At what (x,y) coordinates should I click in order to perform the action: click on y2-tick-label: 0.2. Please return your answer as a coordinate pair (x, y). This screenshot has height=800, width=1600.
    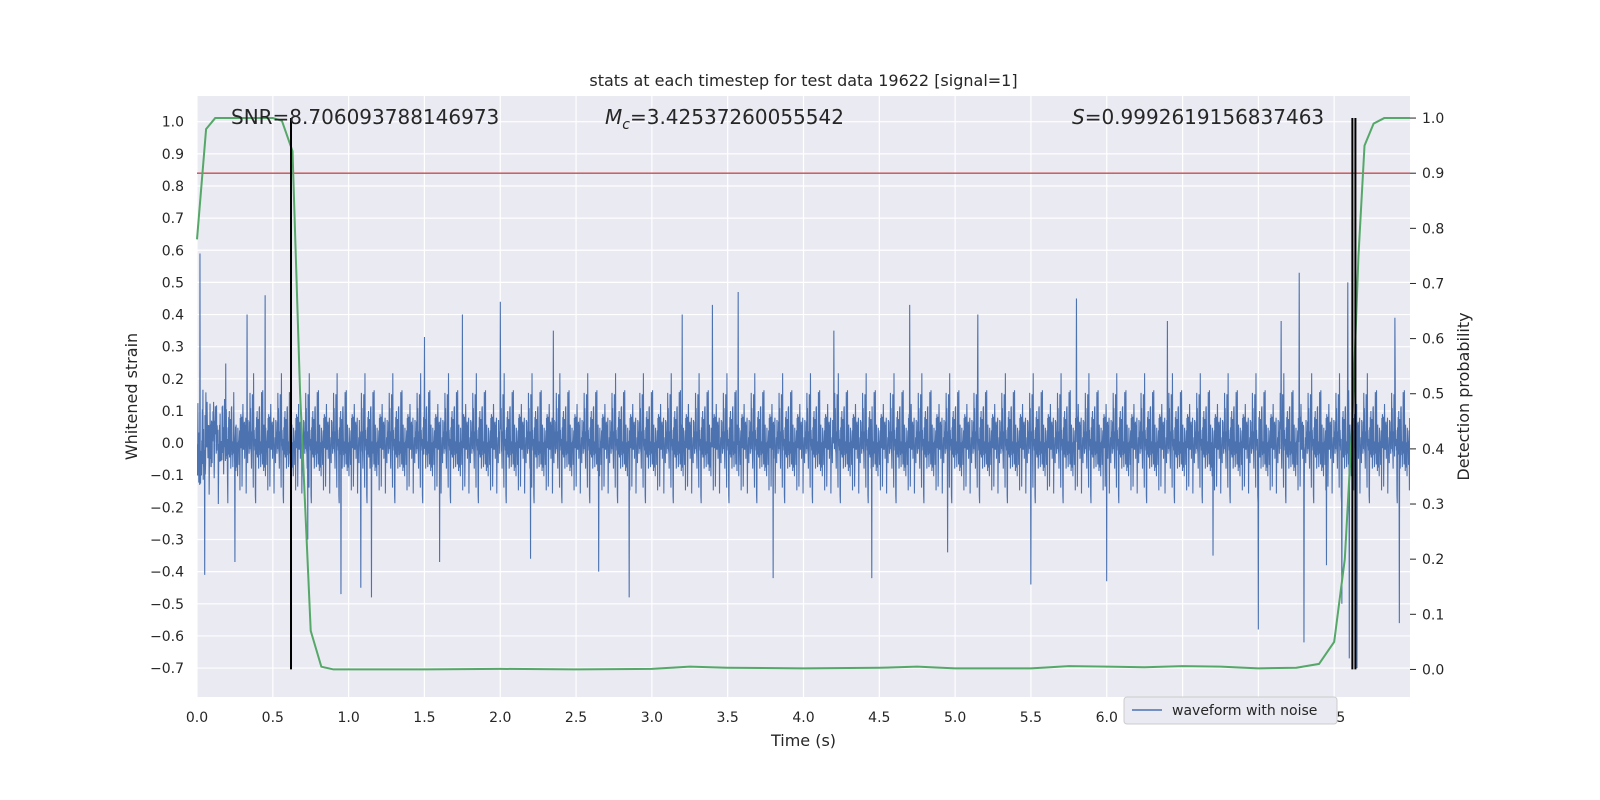
    Looking at the image, I should click on (1433, 560).